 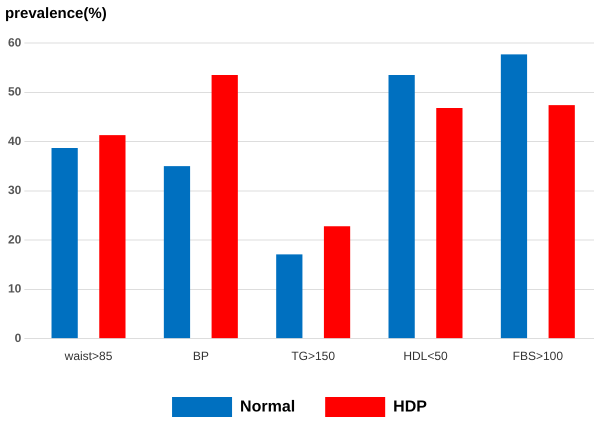 I want to click on x-tick-label: waist>85, so click(x=88, y=356).